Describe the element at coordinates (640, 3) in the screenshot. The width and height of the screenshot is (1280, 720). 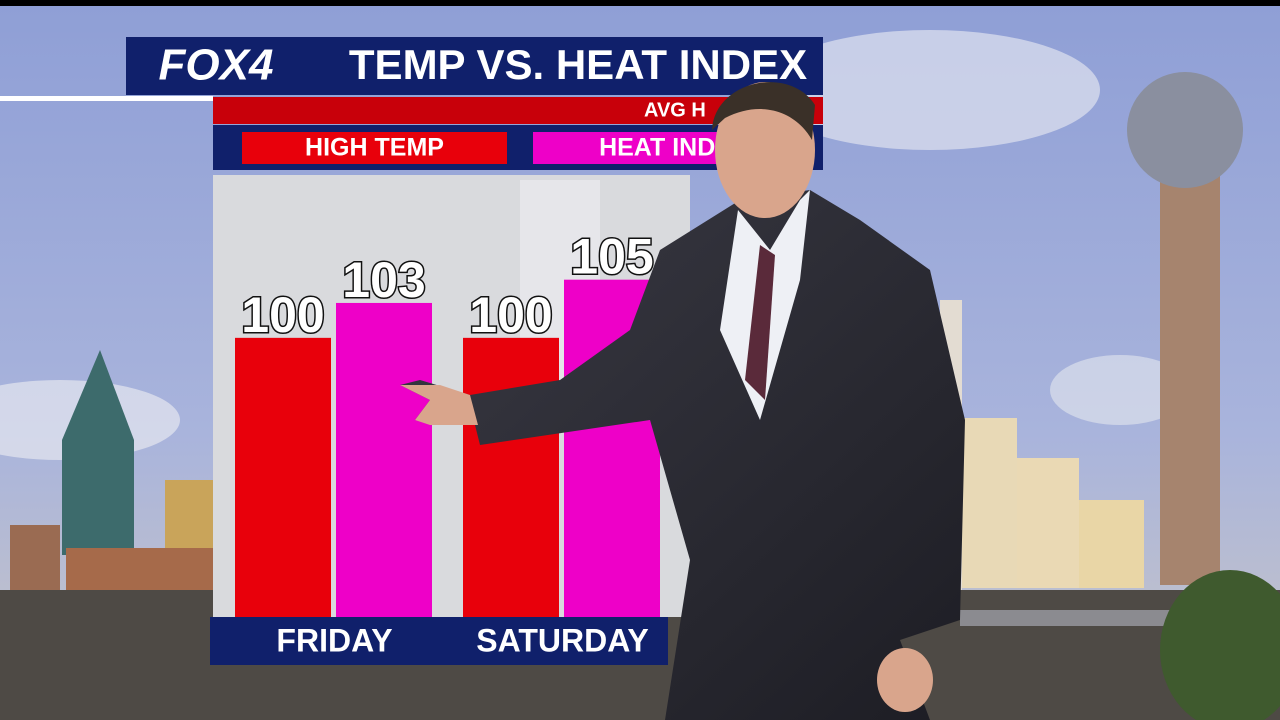
I see `top-border` at that location.